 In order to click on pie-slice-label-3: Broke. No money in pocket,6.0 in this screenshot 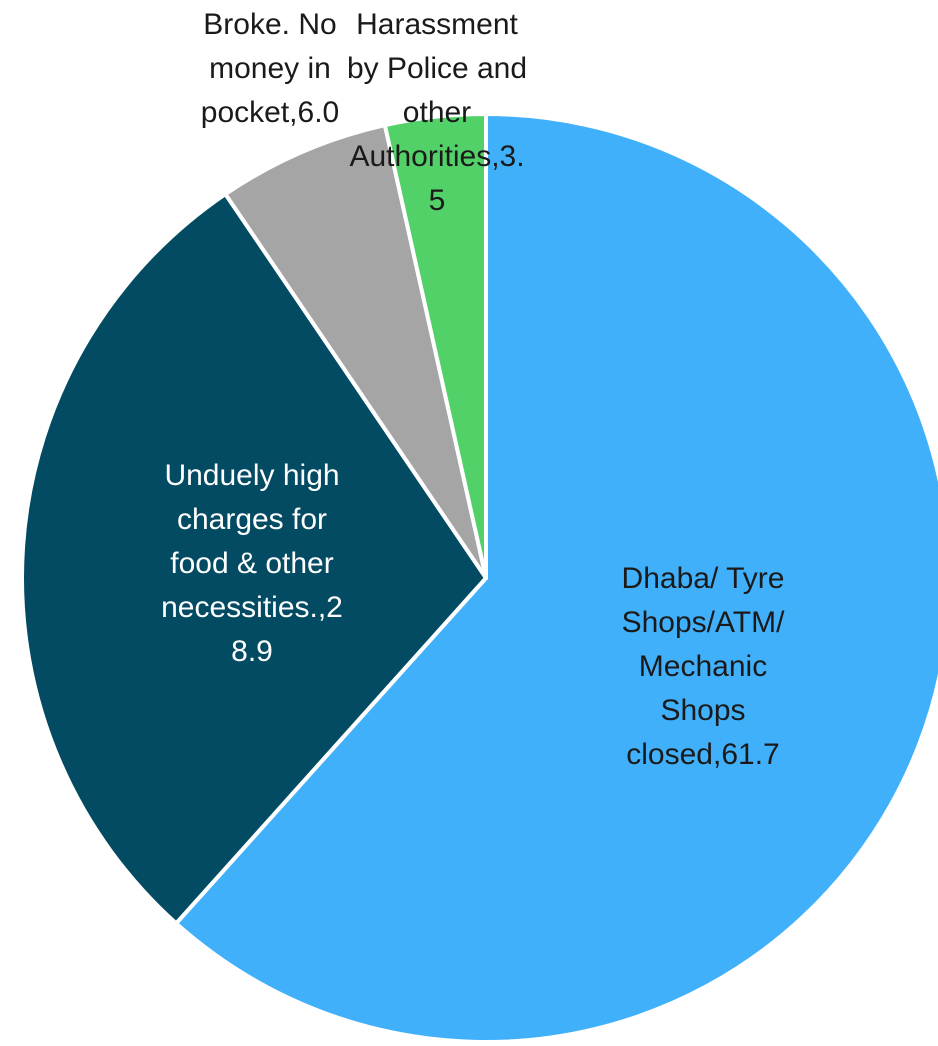, I will do `click(270, 68)`.